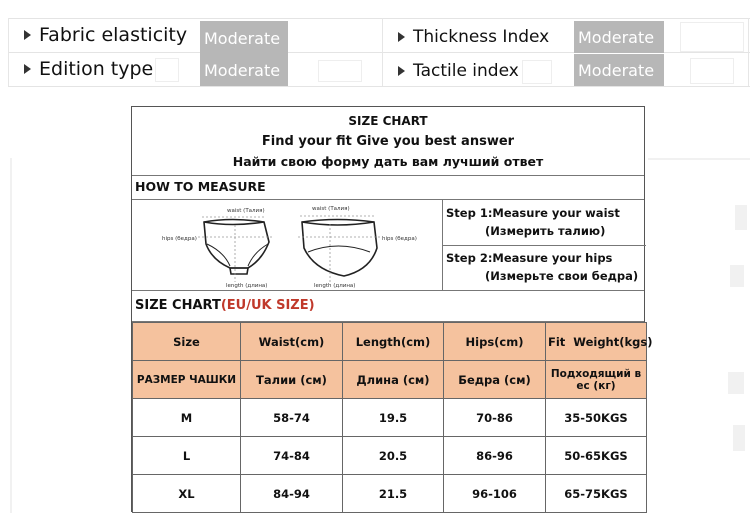 Image resolution: width=750 pixels, height=532 pixels. I want to click on table-cell: 96-106, so click(494, 493).